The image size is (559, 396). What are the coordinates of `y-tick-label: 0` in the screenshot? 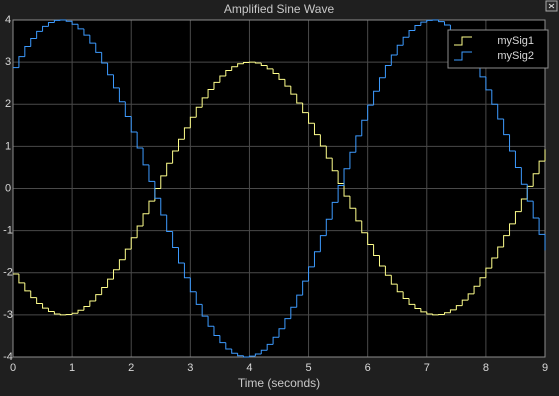 It's located at (8, 188).